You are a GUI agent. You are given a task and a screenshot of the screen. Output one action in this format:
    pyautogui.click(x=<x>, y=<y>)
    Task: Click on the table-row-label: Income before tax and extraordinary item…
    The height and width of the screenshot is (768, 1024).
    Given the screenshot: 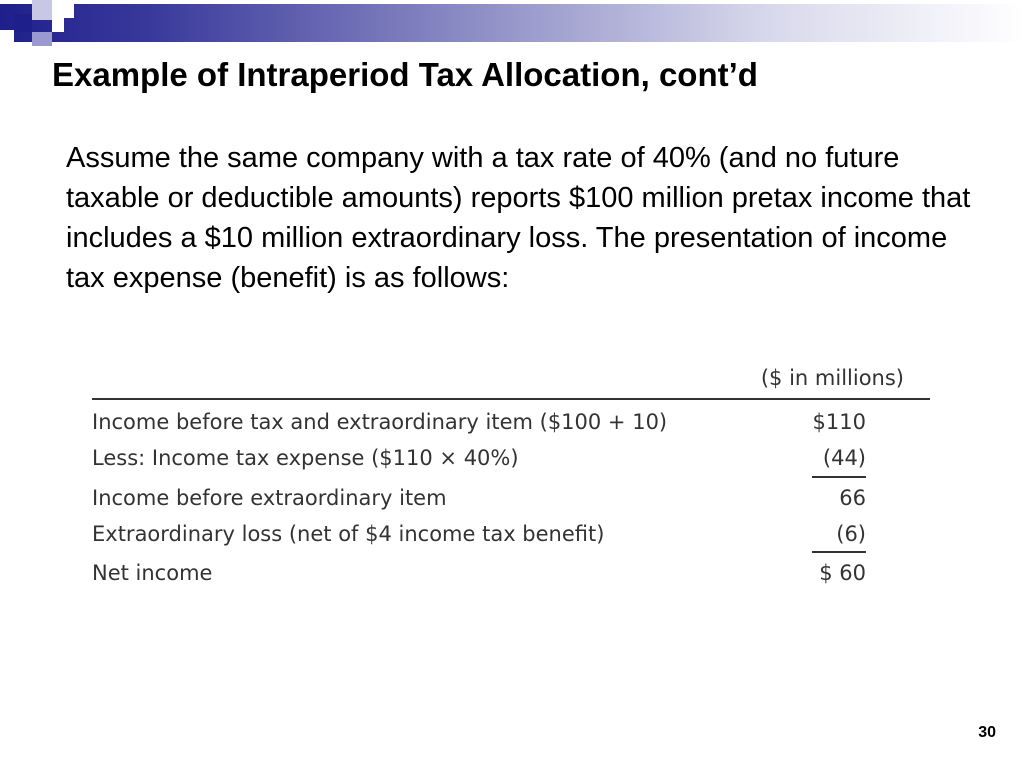 What is the action you would take?
    pyautogui.click(x=380, y=422)
    